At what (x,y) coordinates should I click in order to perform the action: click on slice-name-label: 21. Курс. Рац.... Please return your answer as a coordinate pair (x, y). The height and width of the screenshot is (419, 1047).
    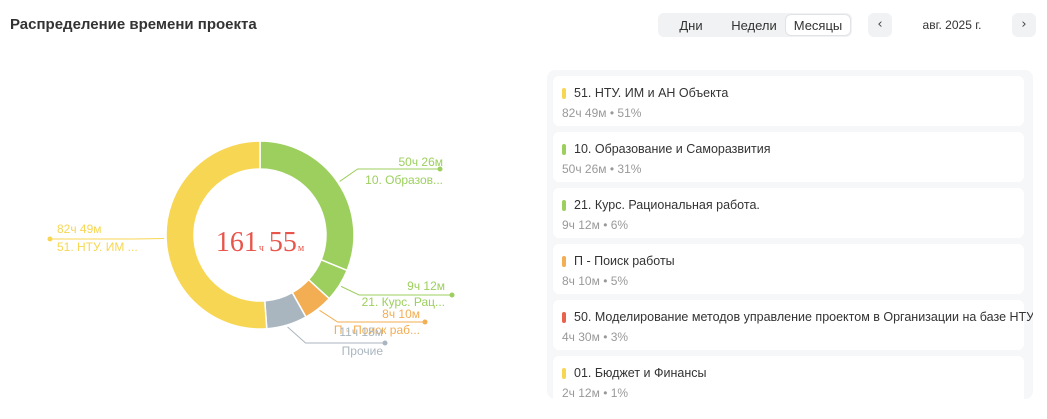
    Looking at the image, I should click on (403, 302).